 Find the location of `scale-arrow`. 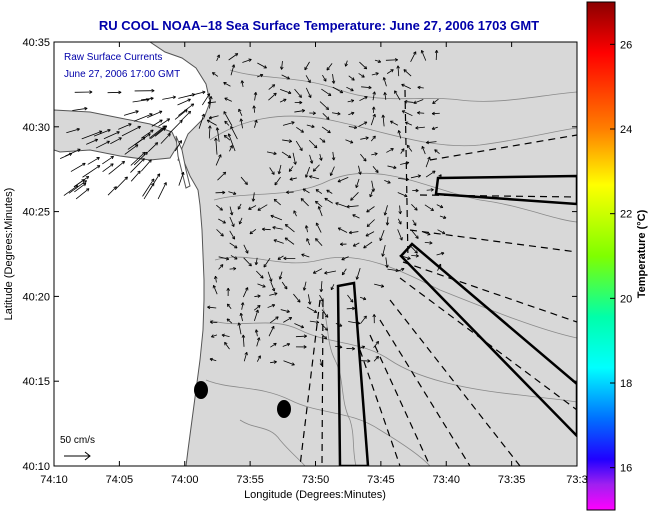

scale-arrow is located at coordinates (77, 456).